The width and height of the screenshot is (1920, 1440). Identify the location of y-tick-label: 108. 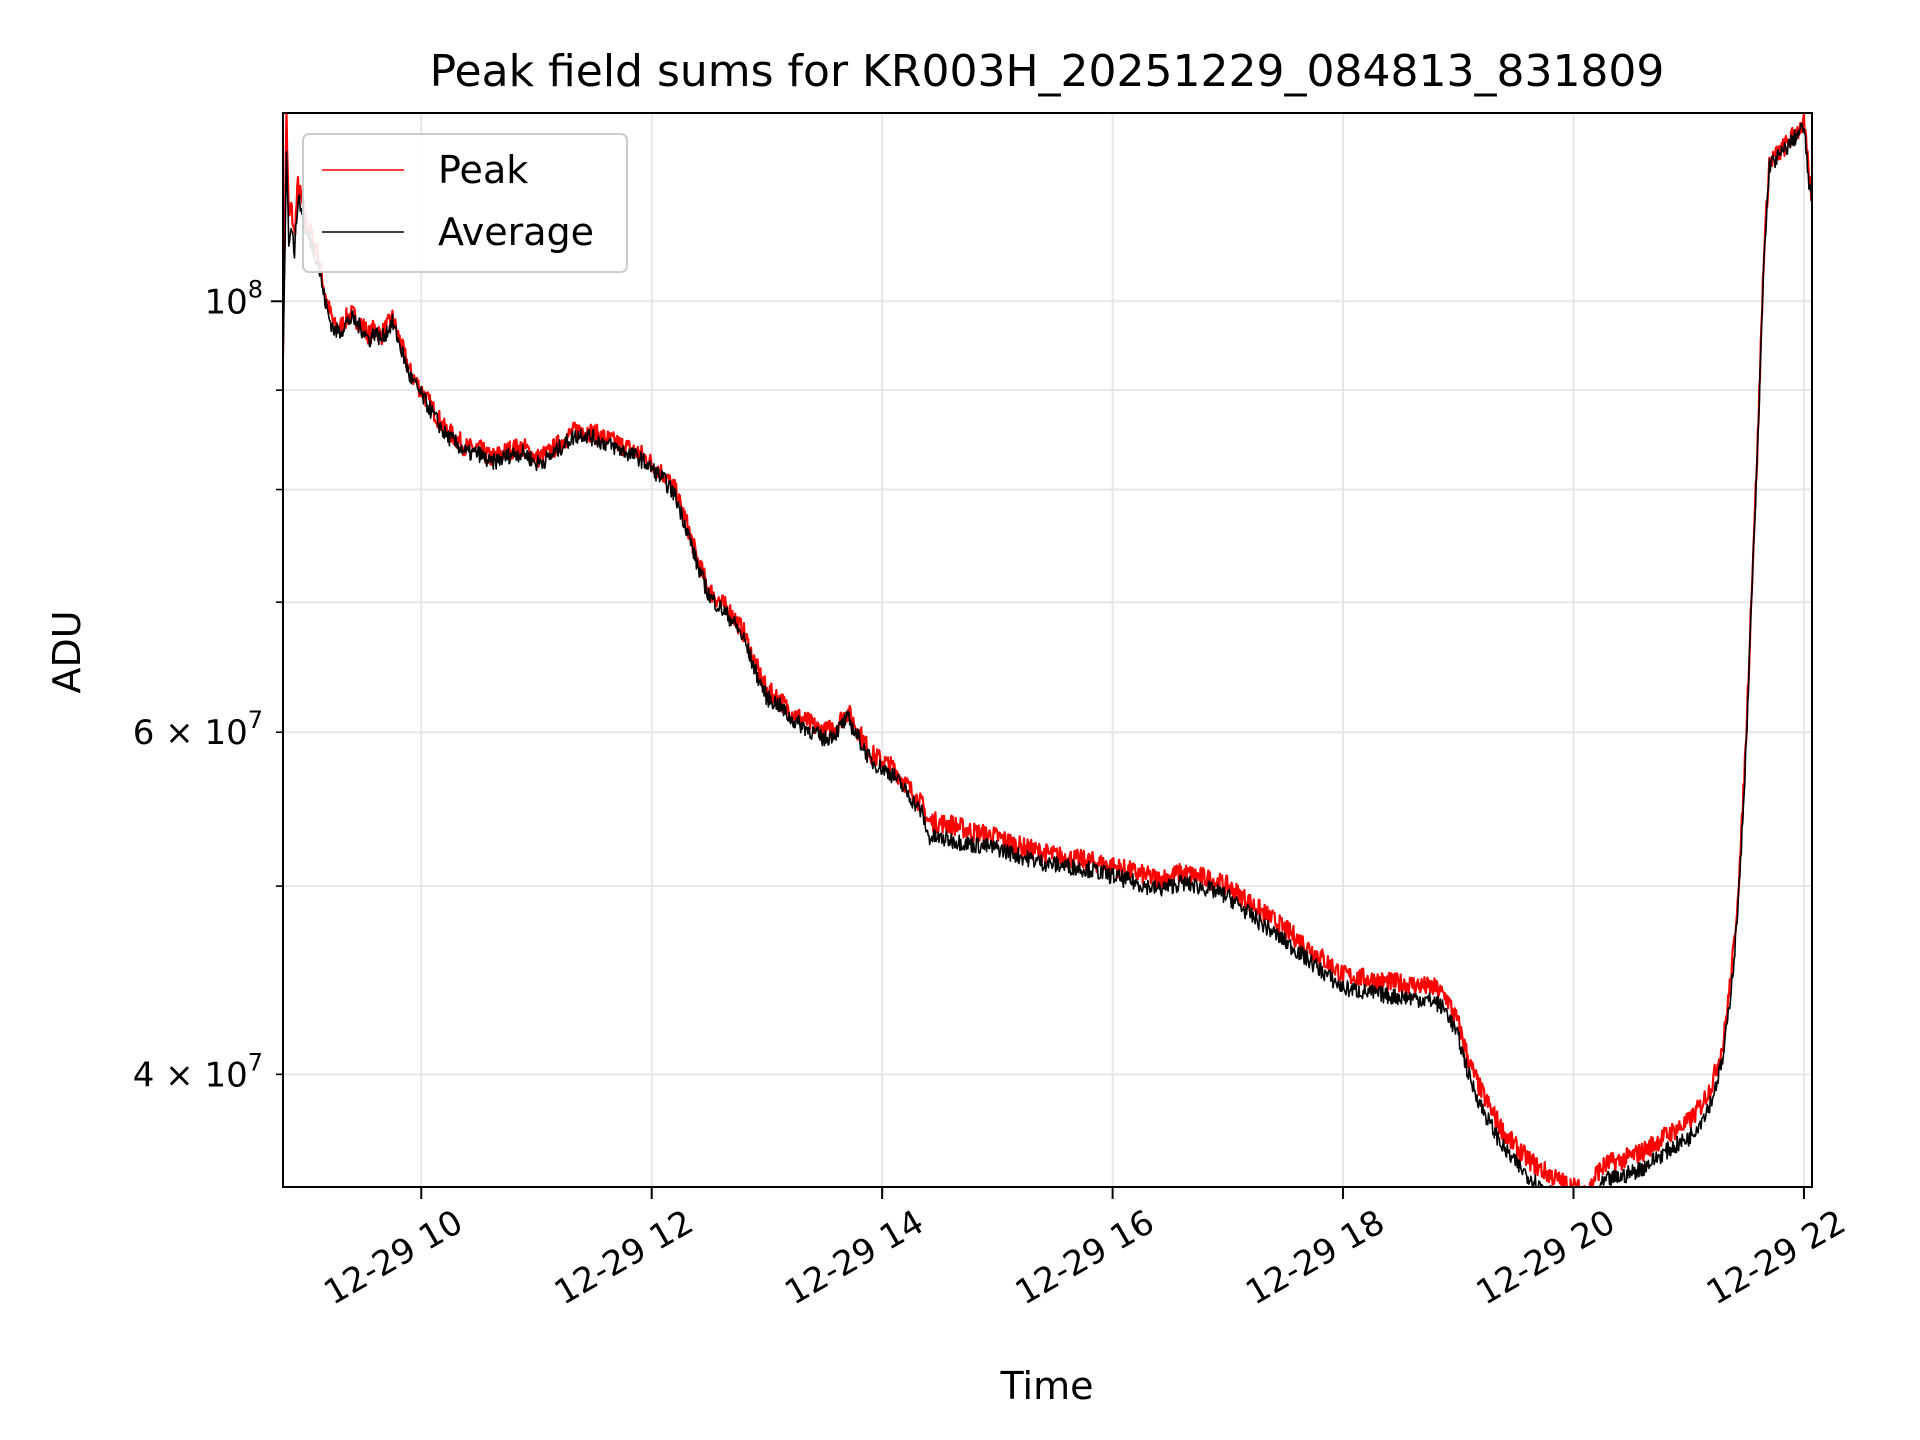
(233, 298).